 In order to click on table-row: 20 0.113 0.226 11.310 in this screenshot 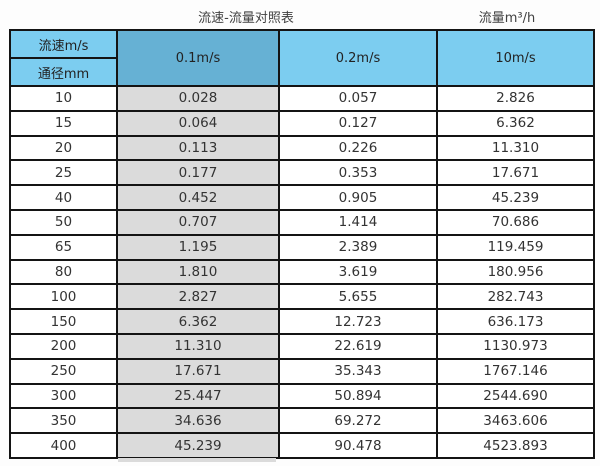, I will do `click(302, 148)`.